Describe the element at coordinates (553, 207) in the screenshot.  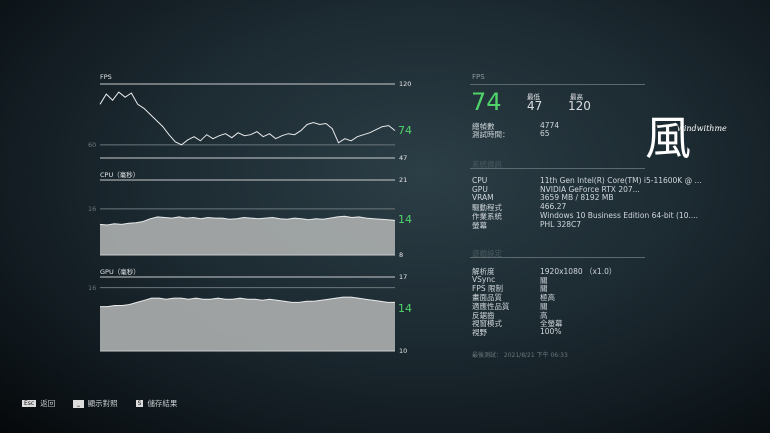
I see `info-value: 466.27` at that location.